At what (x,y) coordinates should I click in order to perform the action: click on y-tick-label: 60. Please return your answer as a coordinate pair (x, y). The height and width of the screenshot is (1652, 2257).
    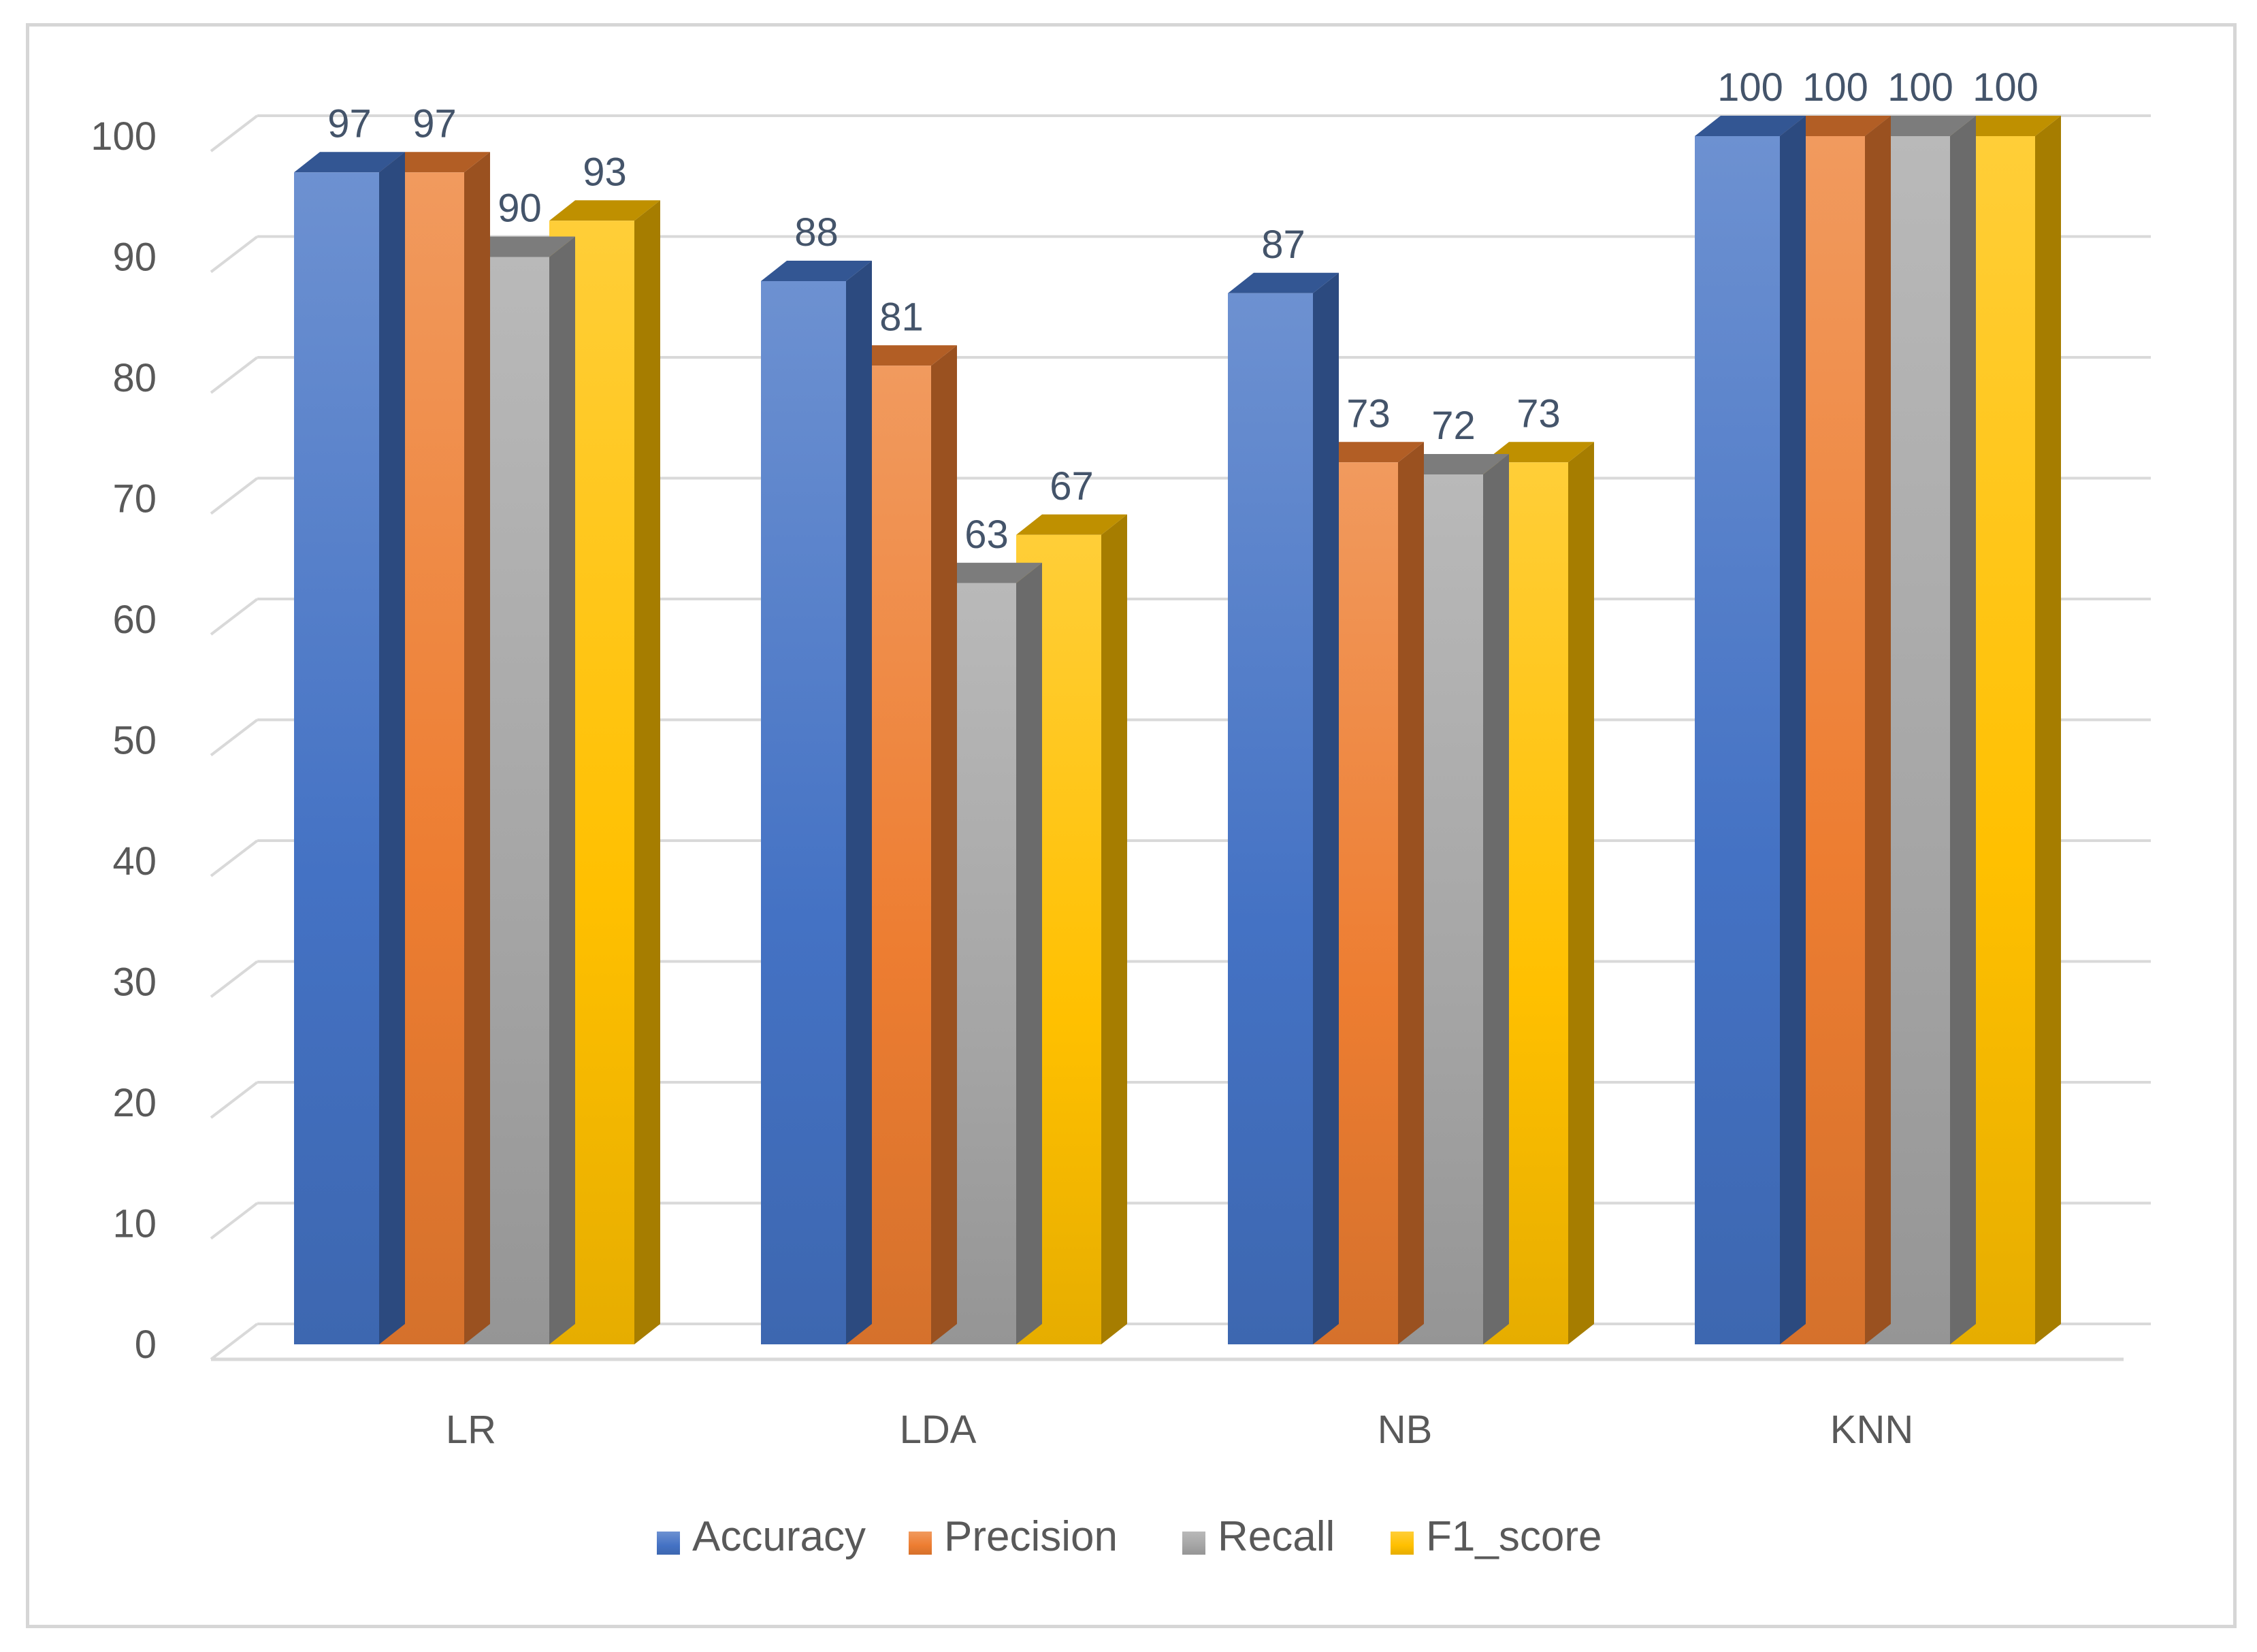
    Looking at the image, I should click on (134, 620).